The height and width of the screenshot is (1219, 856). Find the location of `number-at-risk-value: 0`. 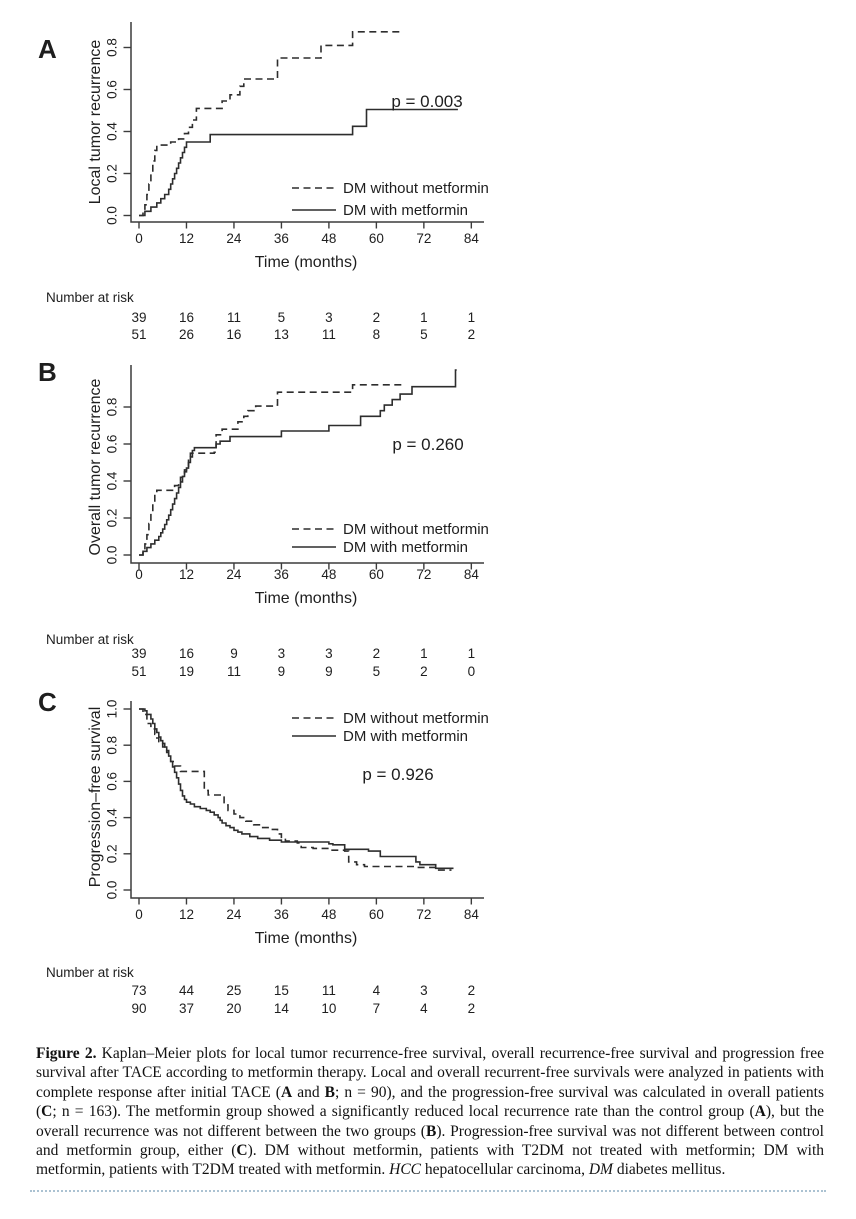

number-at-risk-value: 0 is located at coordinates (472, 671).